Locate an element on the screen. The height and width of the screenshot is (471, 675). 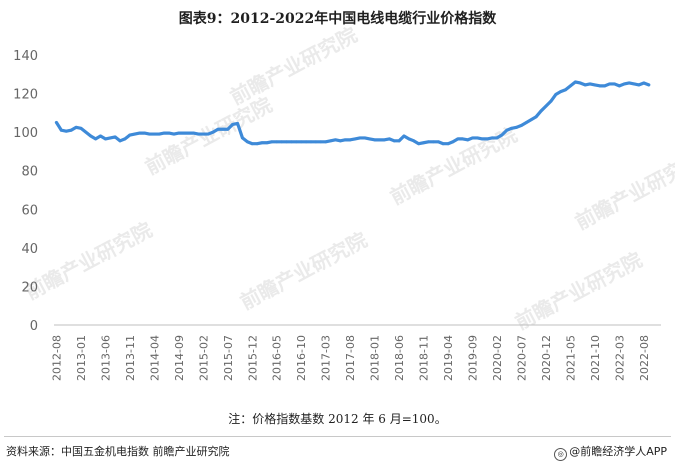
x-tick-label: 2021-05 is located at coordinates (570, 358).